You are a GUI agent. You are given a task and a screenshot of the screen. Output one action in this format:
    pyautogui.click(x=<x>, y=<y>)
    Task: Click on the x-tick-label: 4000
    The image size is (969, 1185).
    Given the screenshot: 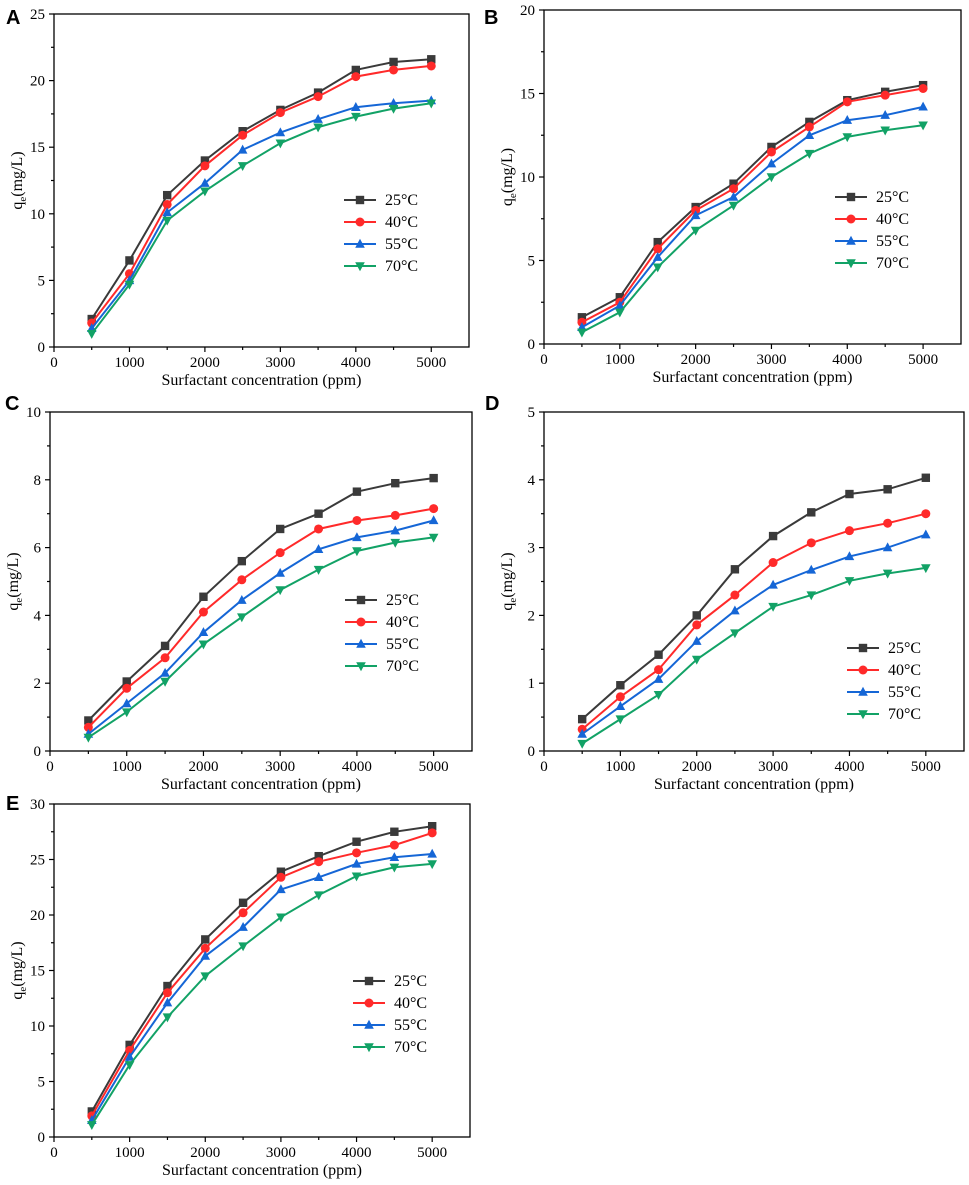 What is the action you would take?
    pyautogui.click(x=849, y=767)
    